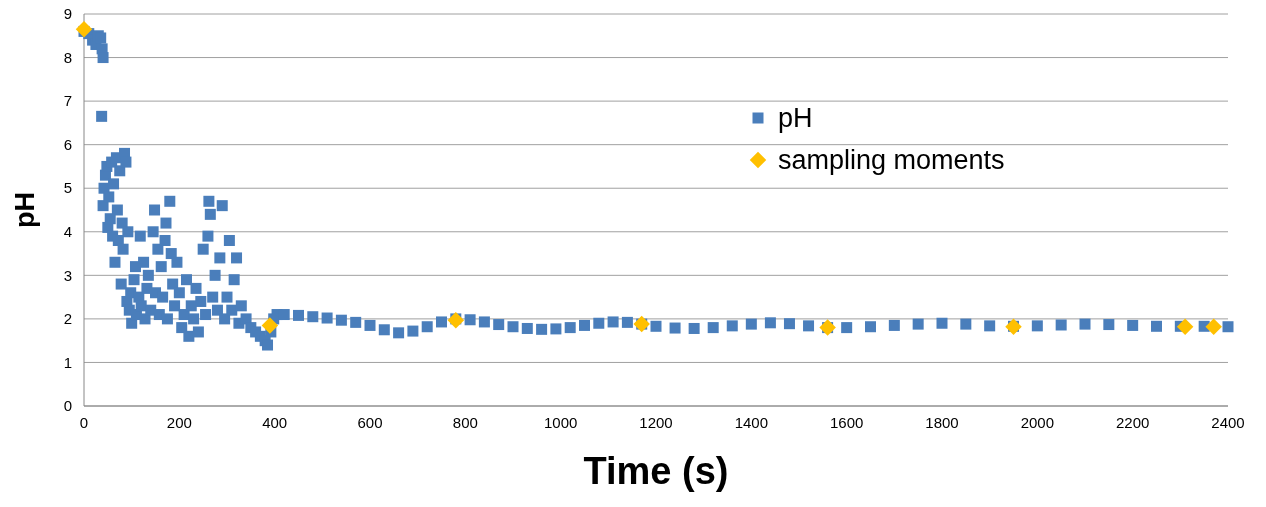 Image resolution: width=1266 pixels, height=507 pixels. What do you see at coordinates (370, 422) in the screenshot?
I see `x-tick-label: 600` at bounding box center [370, 422].